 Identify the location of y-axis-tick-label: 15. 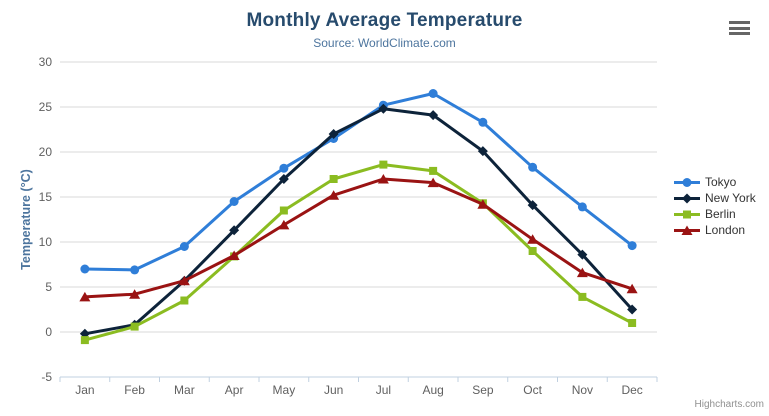
(46, 197).